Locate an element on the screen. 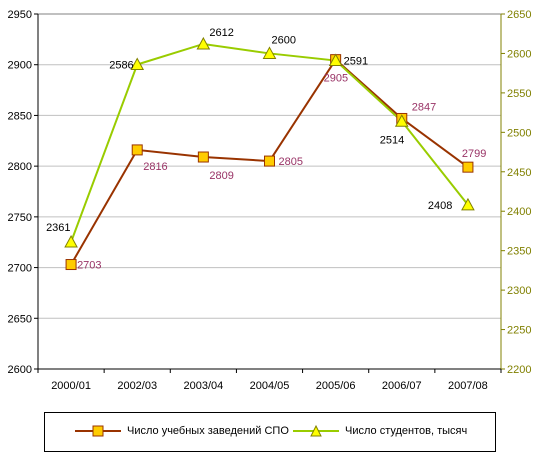 This screenshot has width=539, height=467. data-label-institutions: 2805 is located at coordinates (291, 162).